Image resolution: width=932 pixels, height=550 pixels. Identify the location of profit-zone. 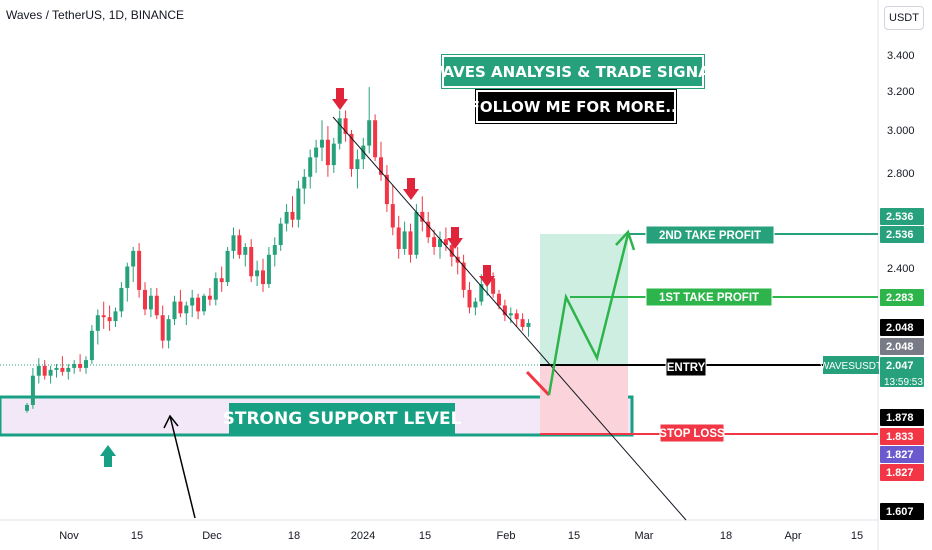
(584, 299).